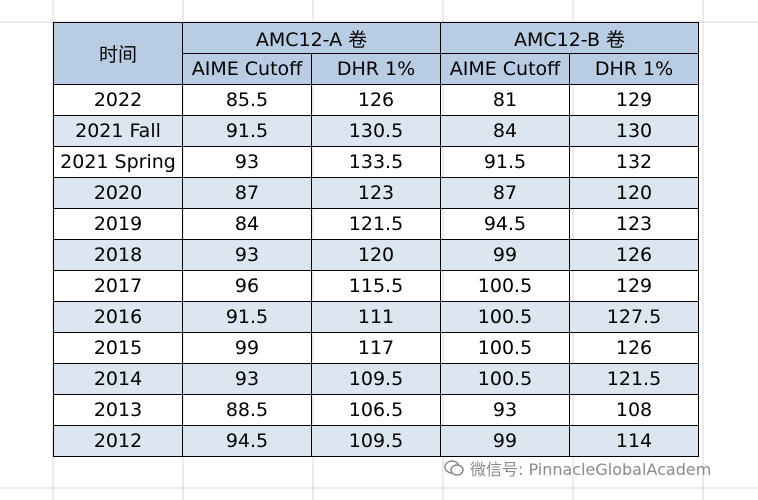 Image resolution: width=758 pixels, height=500 pixels. What do you see at coordinates (591, 469) in the screenshot?
I see `watermark-text: 微信号: PinnacleGlobalAcadem` at bounding box center [591, 469].